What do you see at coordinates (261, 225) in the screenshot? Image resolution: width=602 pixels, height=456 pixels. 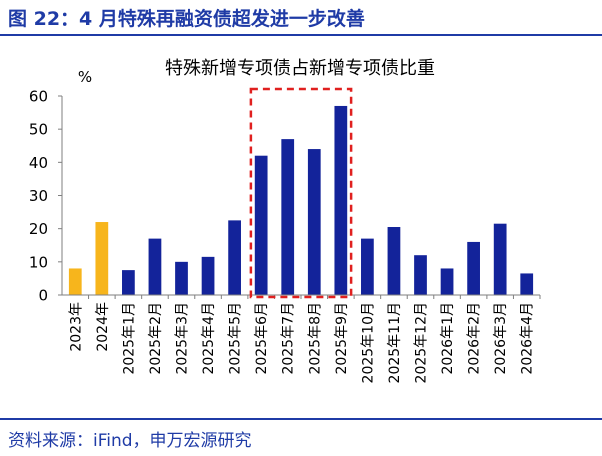 I see `bar-2025年6月` at bounding box center [261, 225].